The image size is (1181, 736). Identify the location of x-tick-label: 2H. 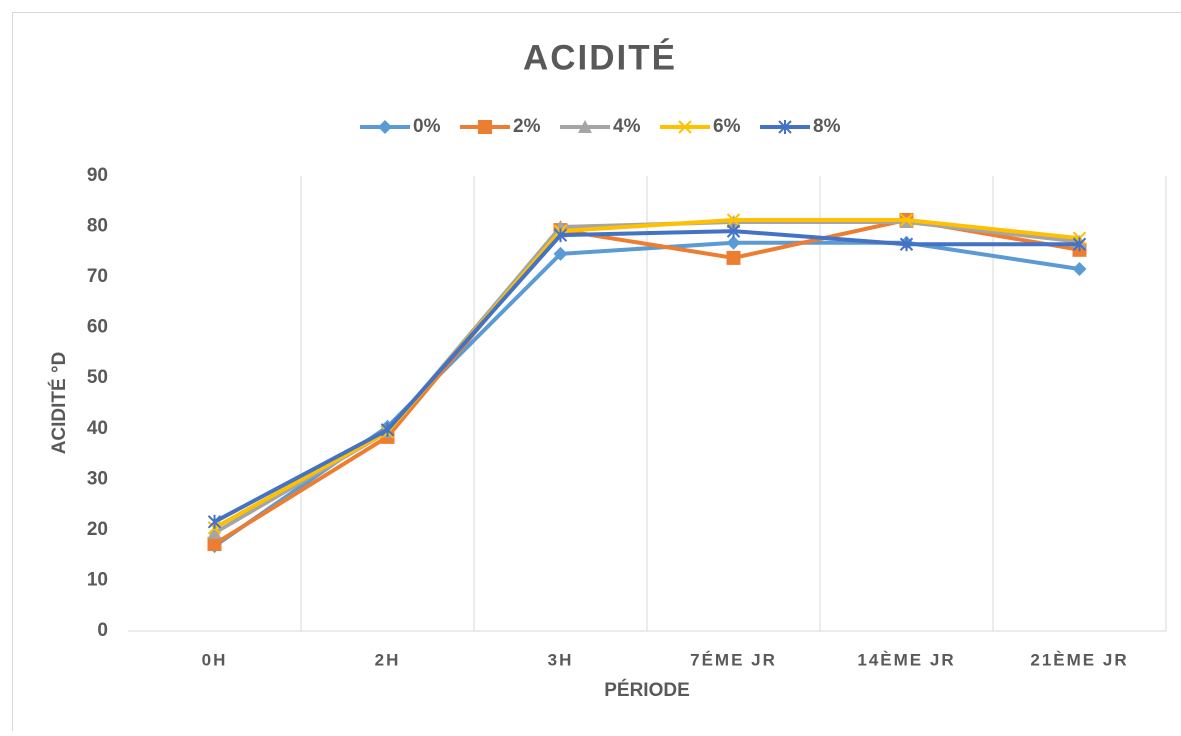
(388, 659).